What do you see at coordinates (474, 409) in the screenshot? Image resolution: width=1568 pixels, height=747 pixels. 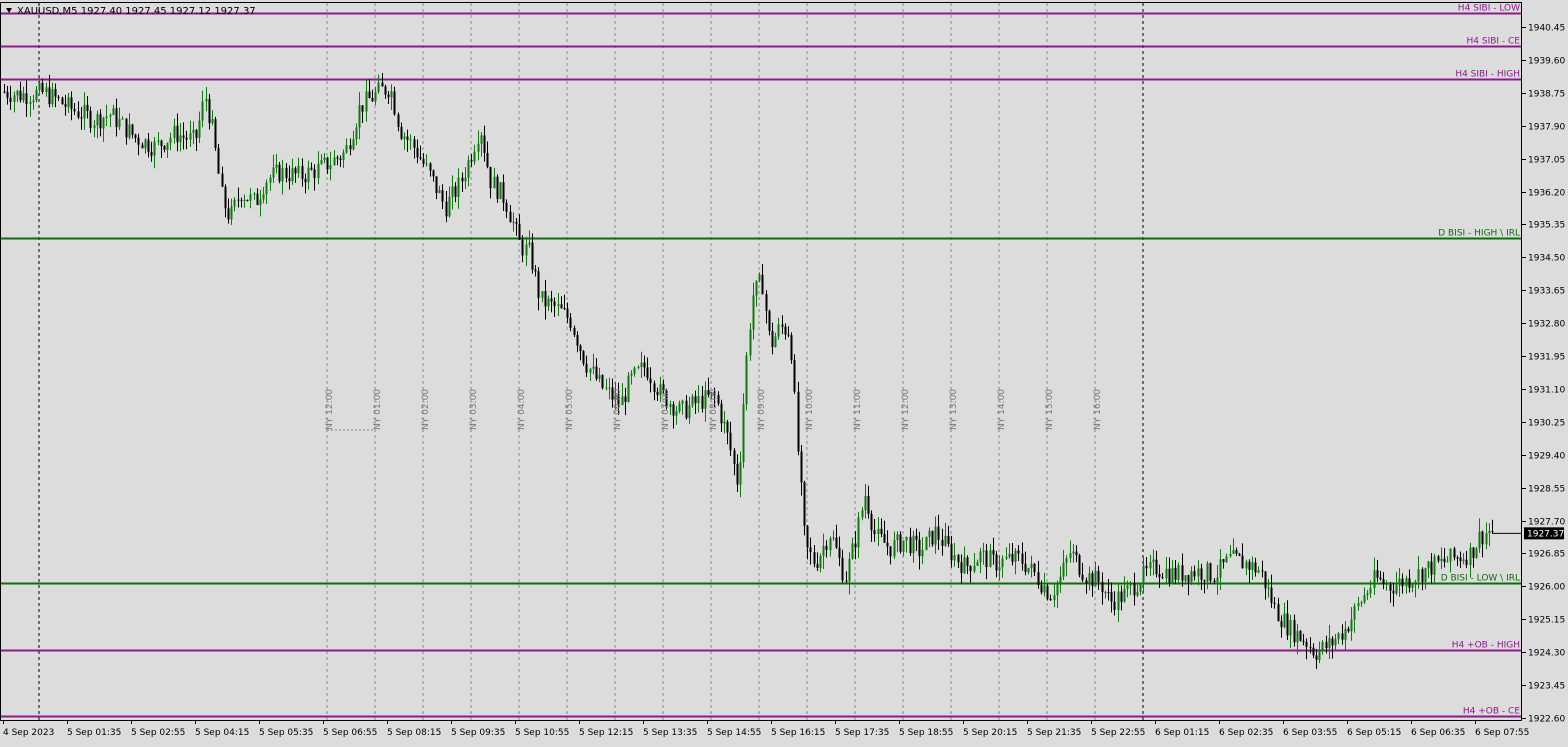 I see `session-label: NY 03:00` at bounding box center [474, 409].